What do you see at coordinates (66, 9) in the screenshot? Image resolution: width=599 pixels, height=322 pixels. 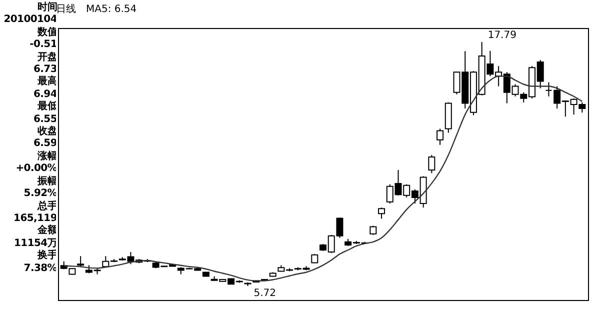 I see `chart-title: 日线` at bounding box center [66, 9].